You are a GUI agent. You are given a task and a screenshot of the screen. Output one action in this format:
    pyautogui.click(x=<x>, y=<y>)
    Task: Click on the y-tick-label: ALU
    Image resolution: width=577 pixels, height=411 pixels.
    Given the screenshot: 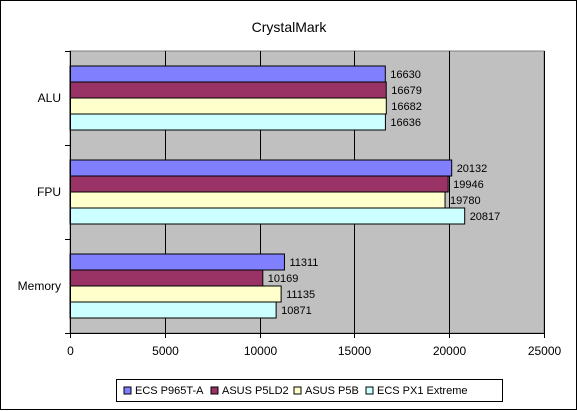 What is the action you would take?
    pyautogui.click(x=49, y=98)
    